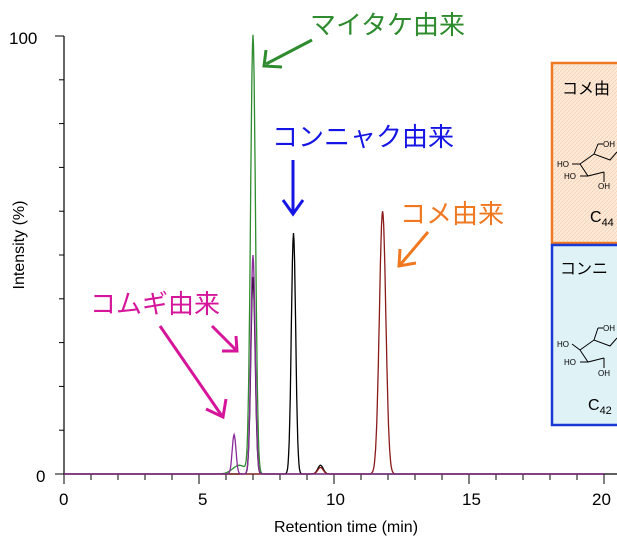 Image resolution: width=617 pixels, height=540 pixels. What do you see at coordinates (202, 499) in the screenshot?
I see `x-tick-label-5: 5` at bounding box center [202, 499].